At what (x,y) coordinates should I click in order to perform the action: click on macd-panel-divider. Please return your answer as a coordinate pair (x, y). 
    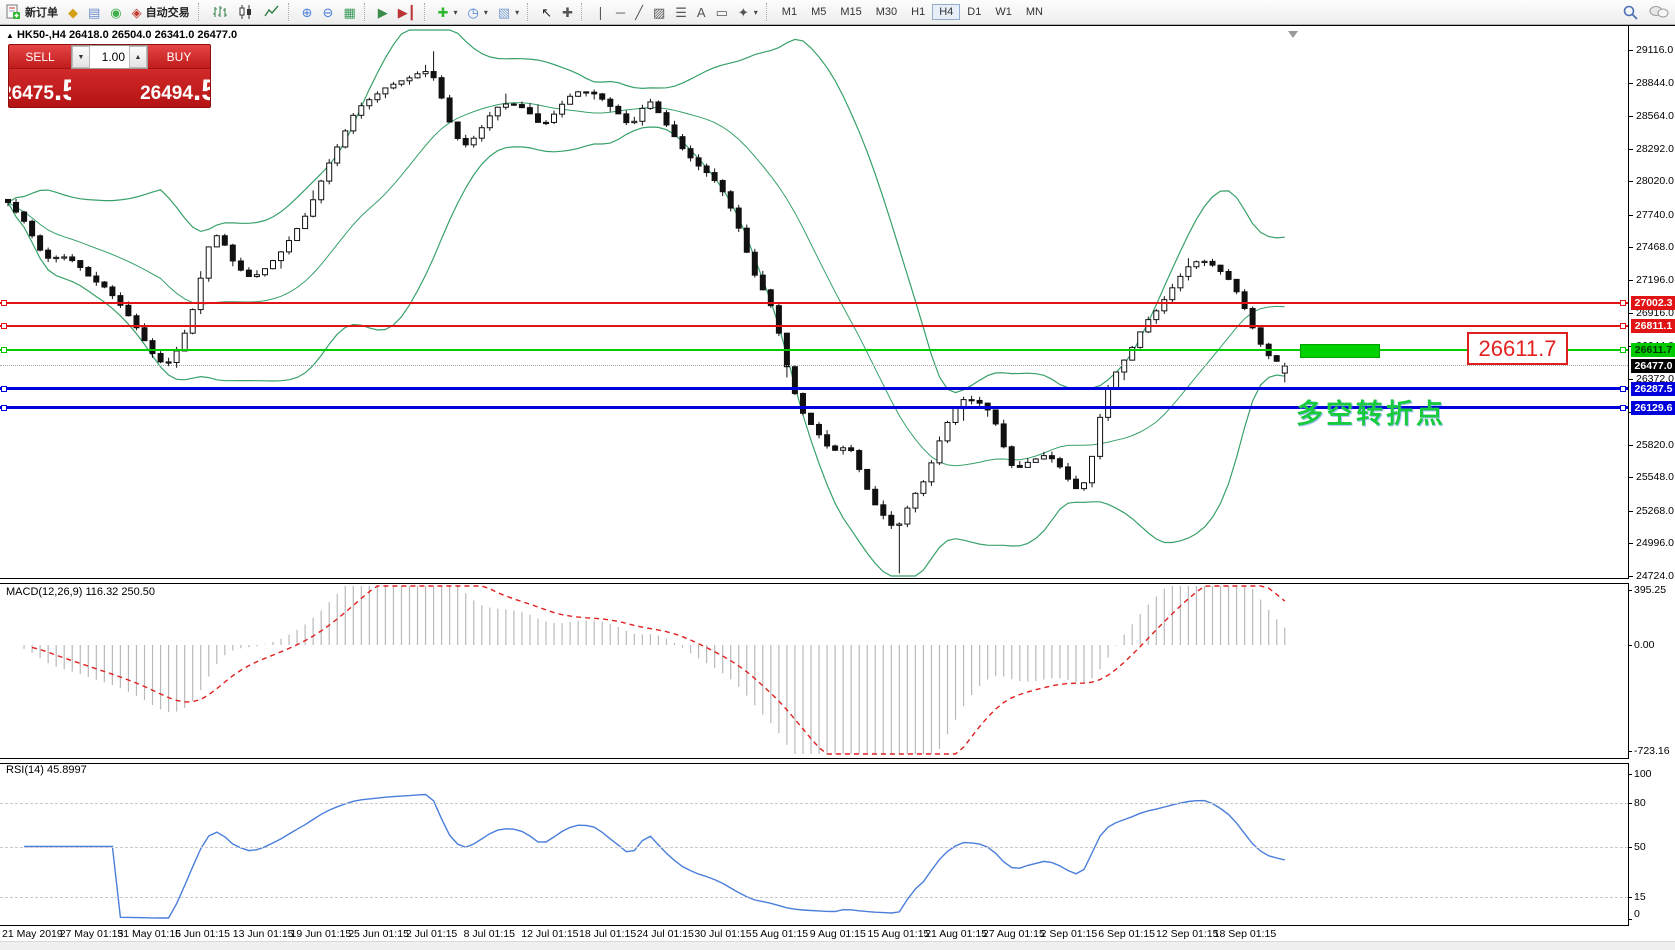
    Looking at the image, I should click on (814, 581).